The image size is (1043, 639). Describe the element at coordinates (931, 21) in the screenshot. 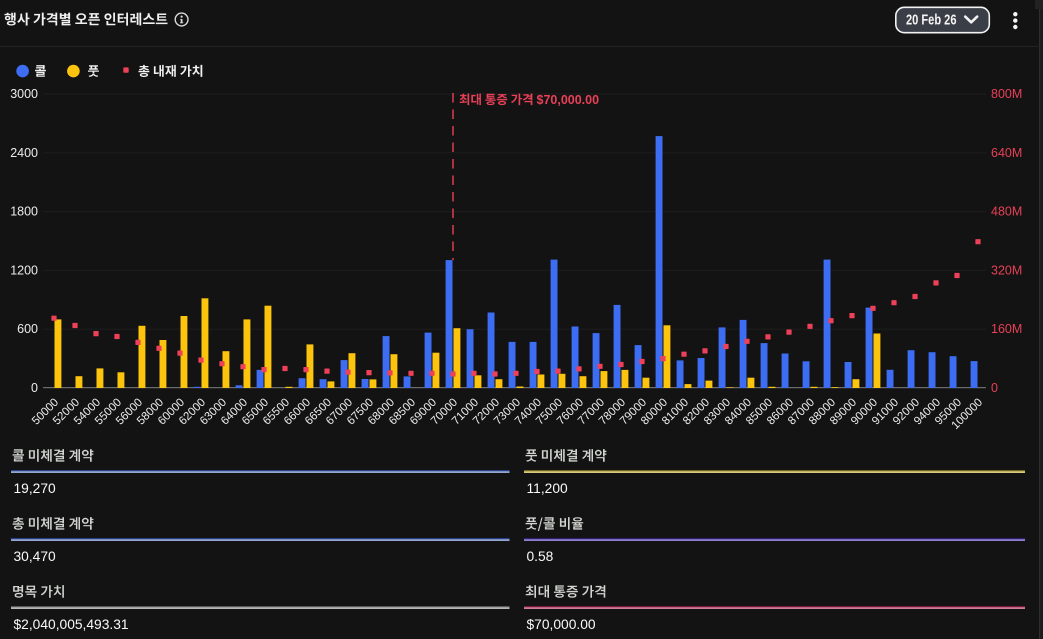

I see `svg-text: 20 Feb 26` at that location.